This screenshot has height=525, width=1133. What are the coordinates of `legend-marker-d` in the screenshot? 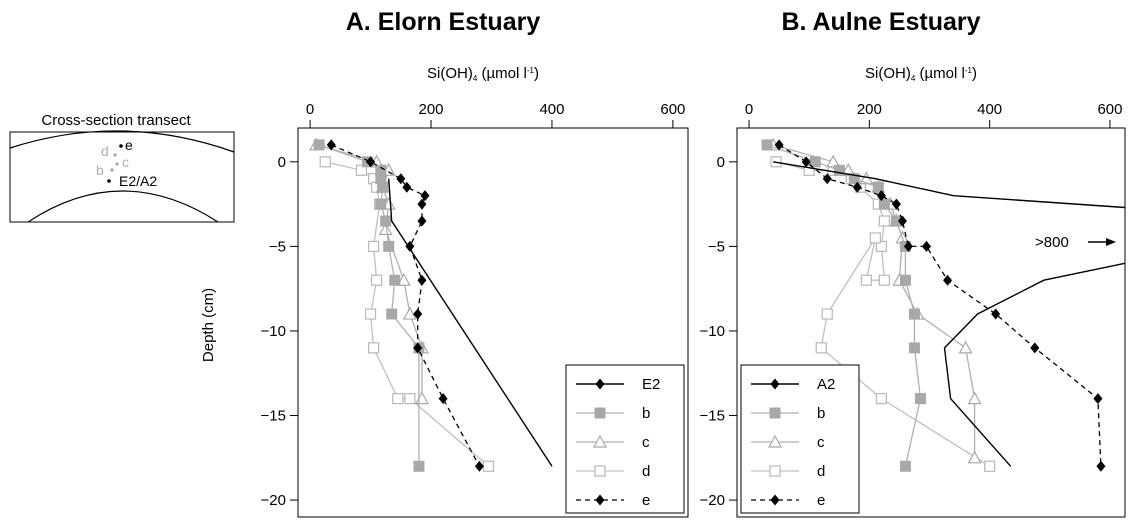 It's located at (775, 471).